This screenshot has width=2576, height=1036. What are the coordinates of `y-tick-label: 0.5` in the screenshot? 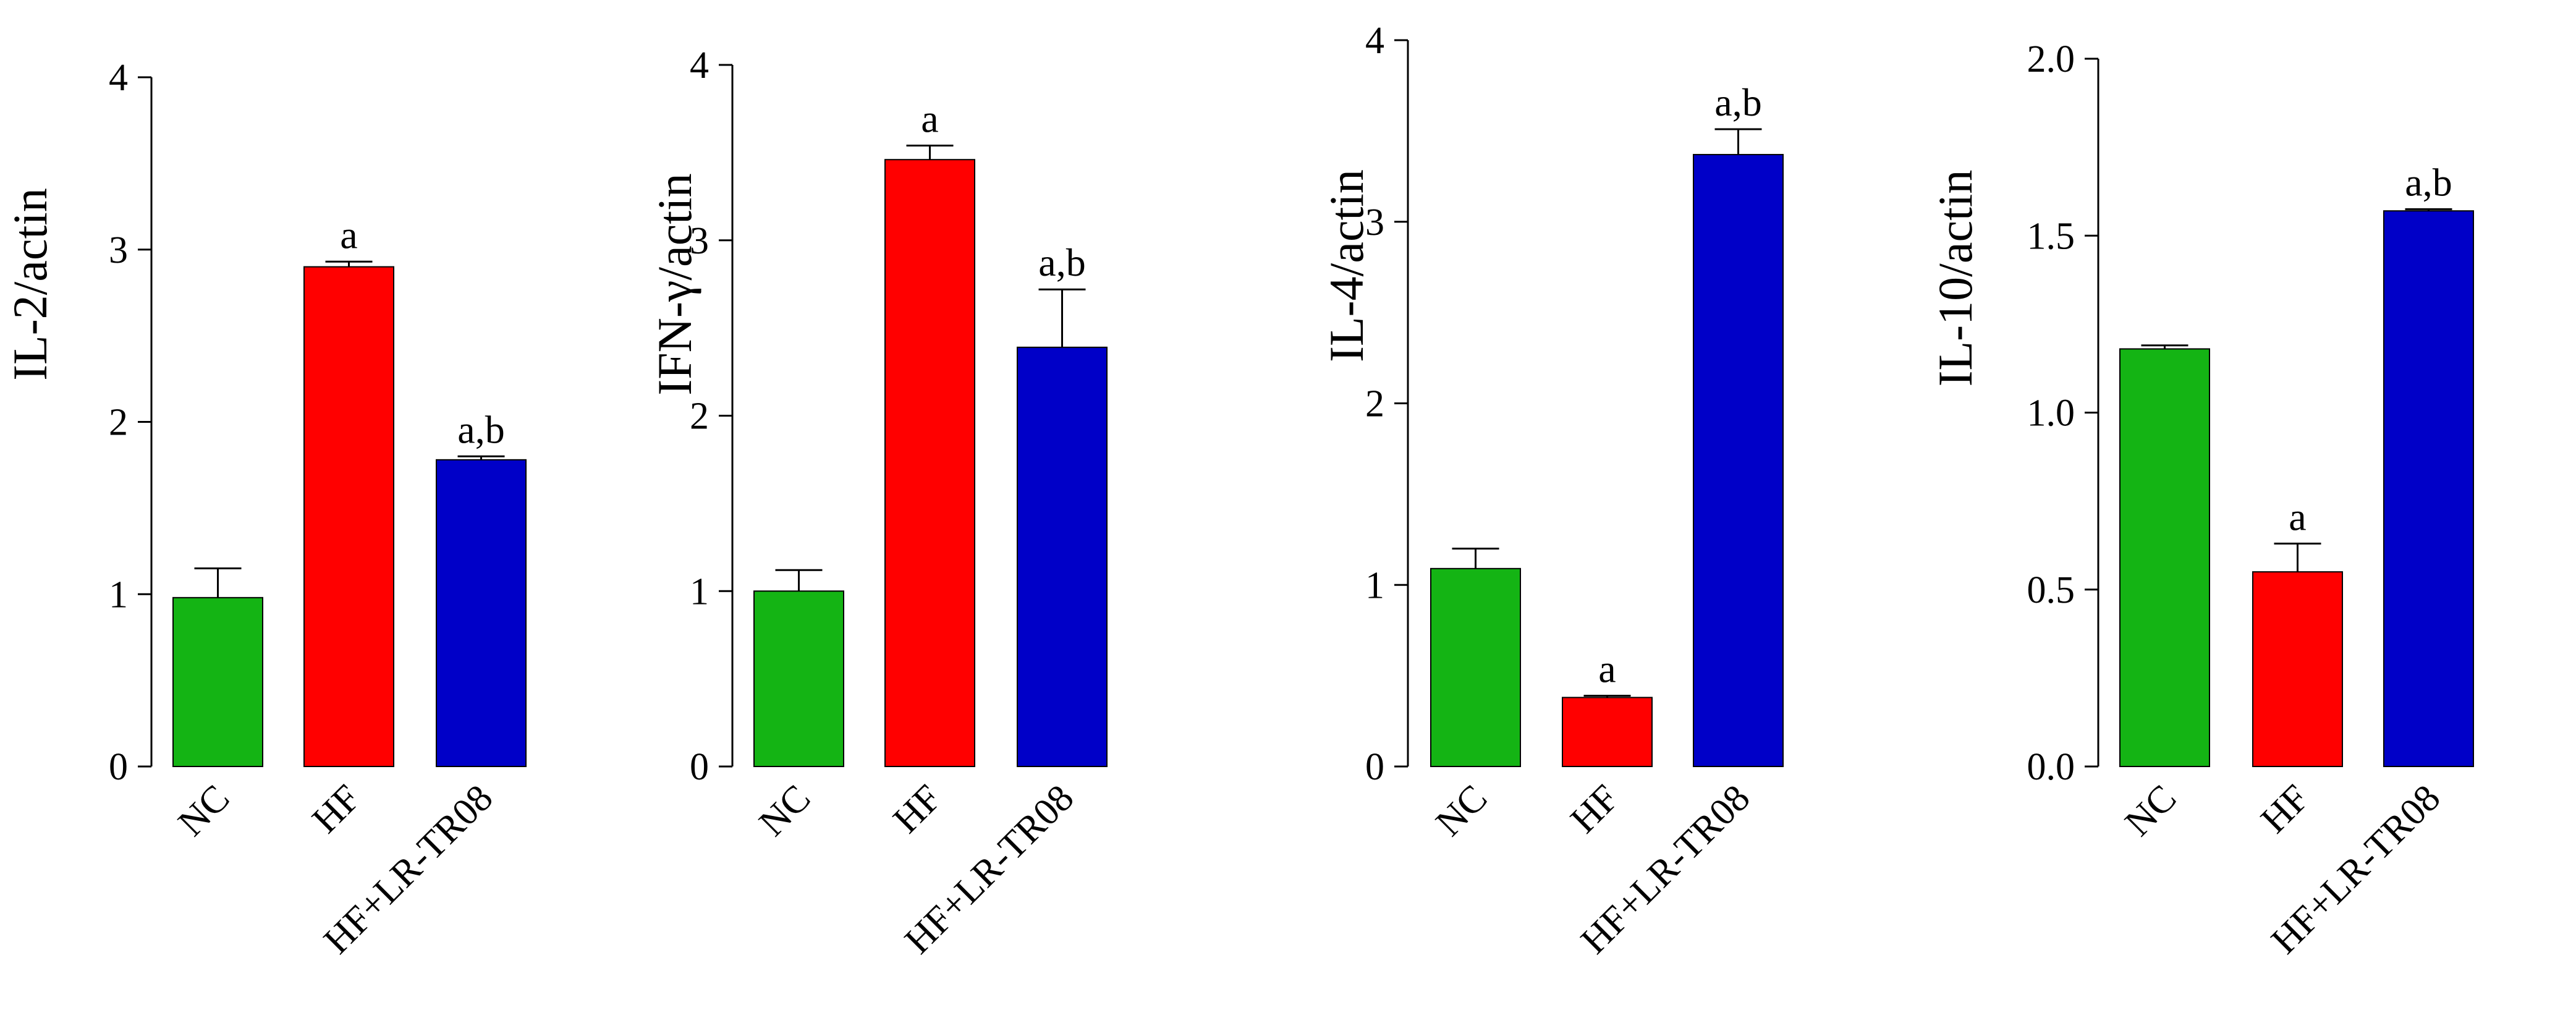 It's located at (2051, 590).